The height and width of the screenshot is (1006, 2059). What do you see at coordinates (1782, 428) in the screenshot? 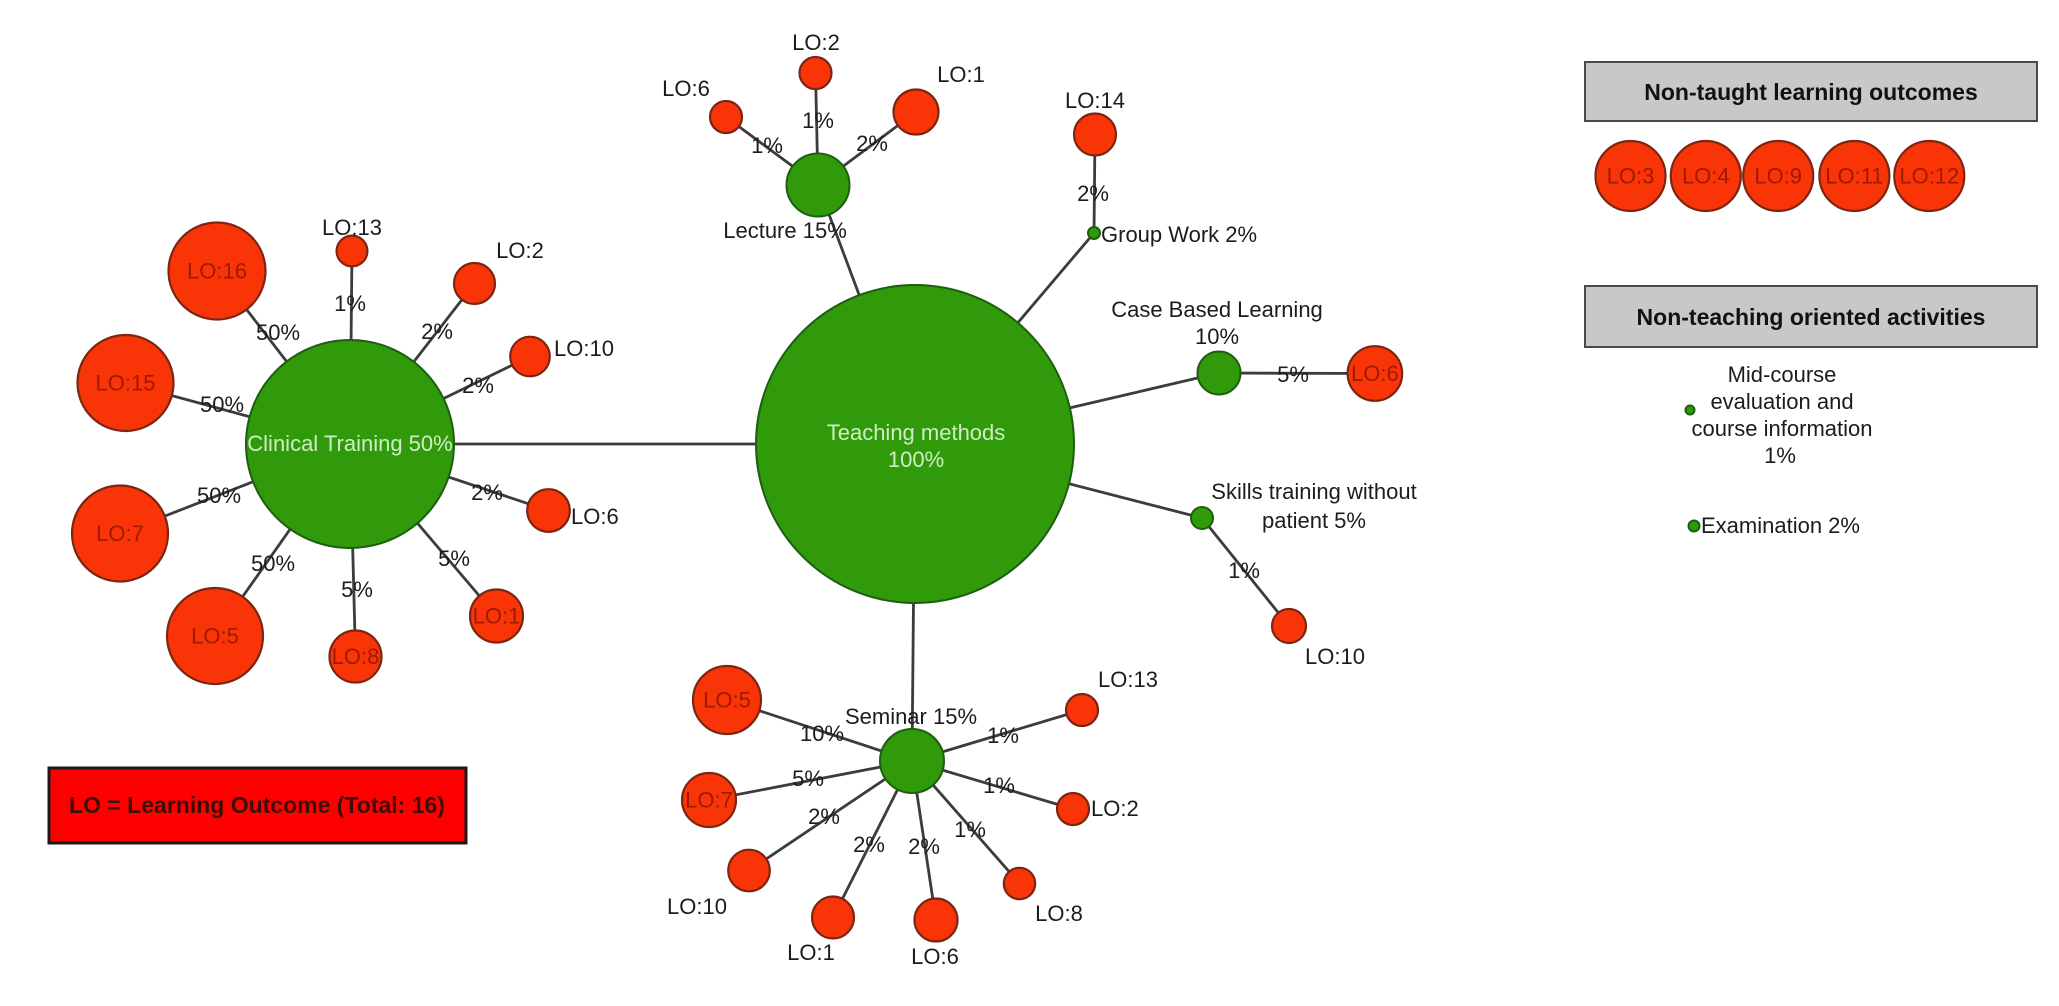
I see `svg-text: course information` at bounding box center [1782, 428].